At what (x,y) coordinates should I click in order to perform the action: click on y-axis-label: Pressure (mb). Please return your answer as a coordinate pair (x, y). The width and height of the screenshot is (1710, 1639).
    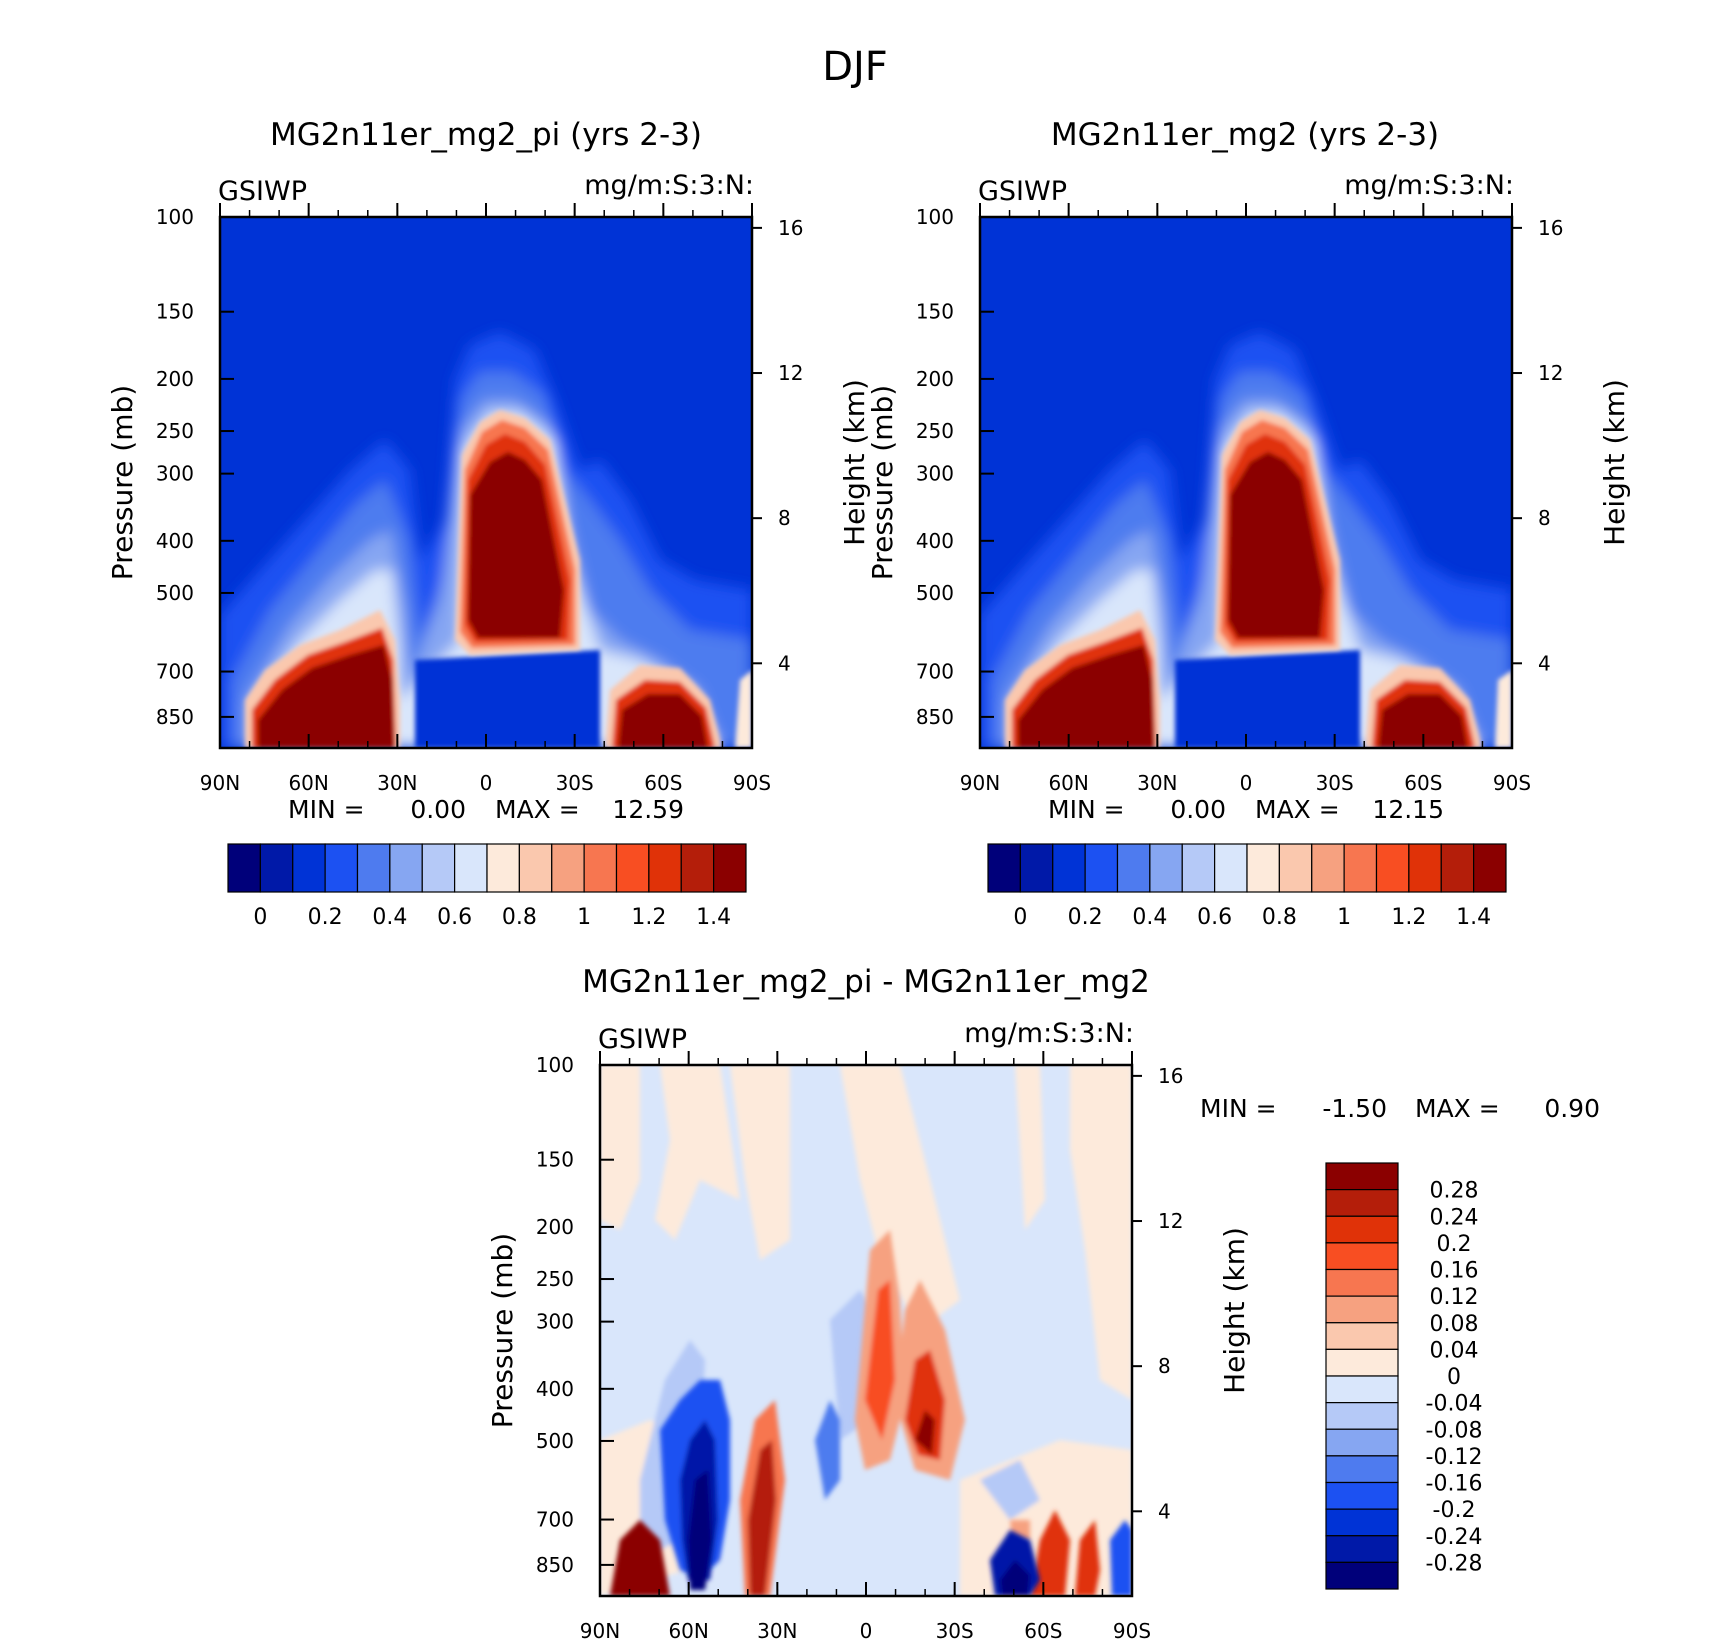
    Looking at the image, I should click on (502, 1330).